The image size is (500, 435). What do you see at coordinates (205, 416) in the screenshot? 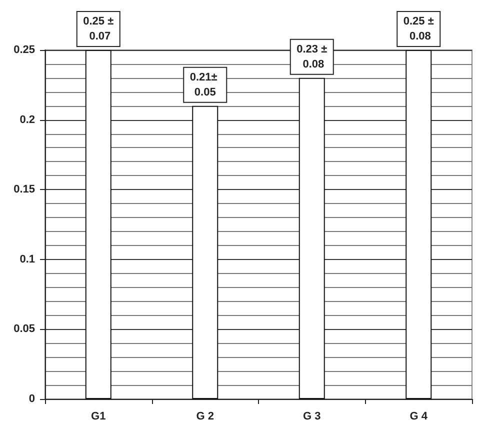
I see `x-tick-label: G 2` at bounding box center [205, 416].